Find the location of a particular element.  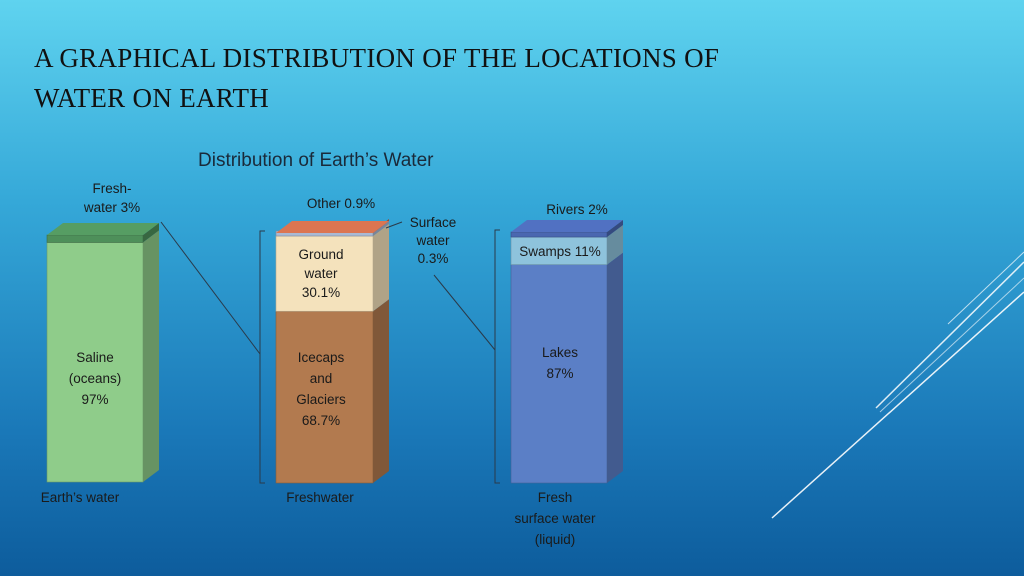

bar-segment-freshwater is located at coordinates (95, 238).